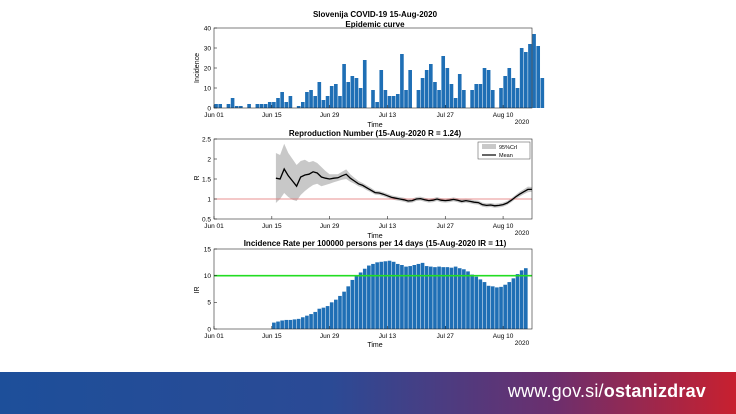  What do you see at coordinates (379, 71) in the screenshot?
I see `epidemic-curve-bars` at bounding box center [379, 71].